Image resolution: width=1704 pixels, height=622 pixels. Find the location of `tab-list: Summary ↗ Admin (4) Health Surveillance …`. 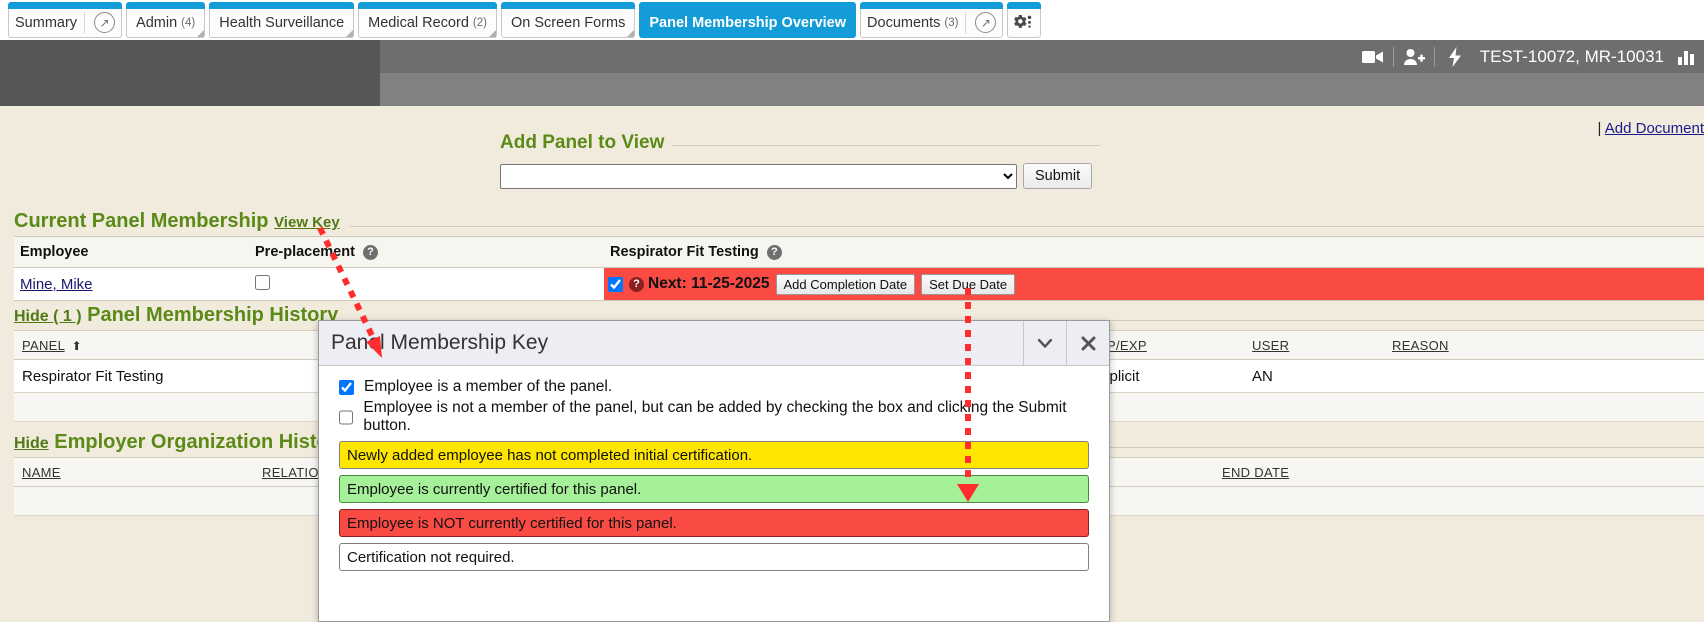

tab-list: Summary ↗ Admin (4) Health Surveillance … is located at coordinates (524, 20).